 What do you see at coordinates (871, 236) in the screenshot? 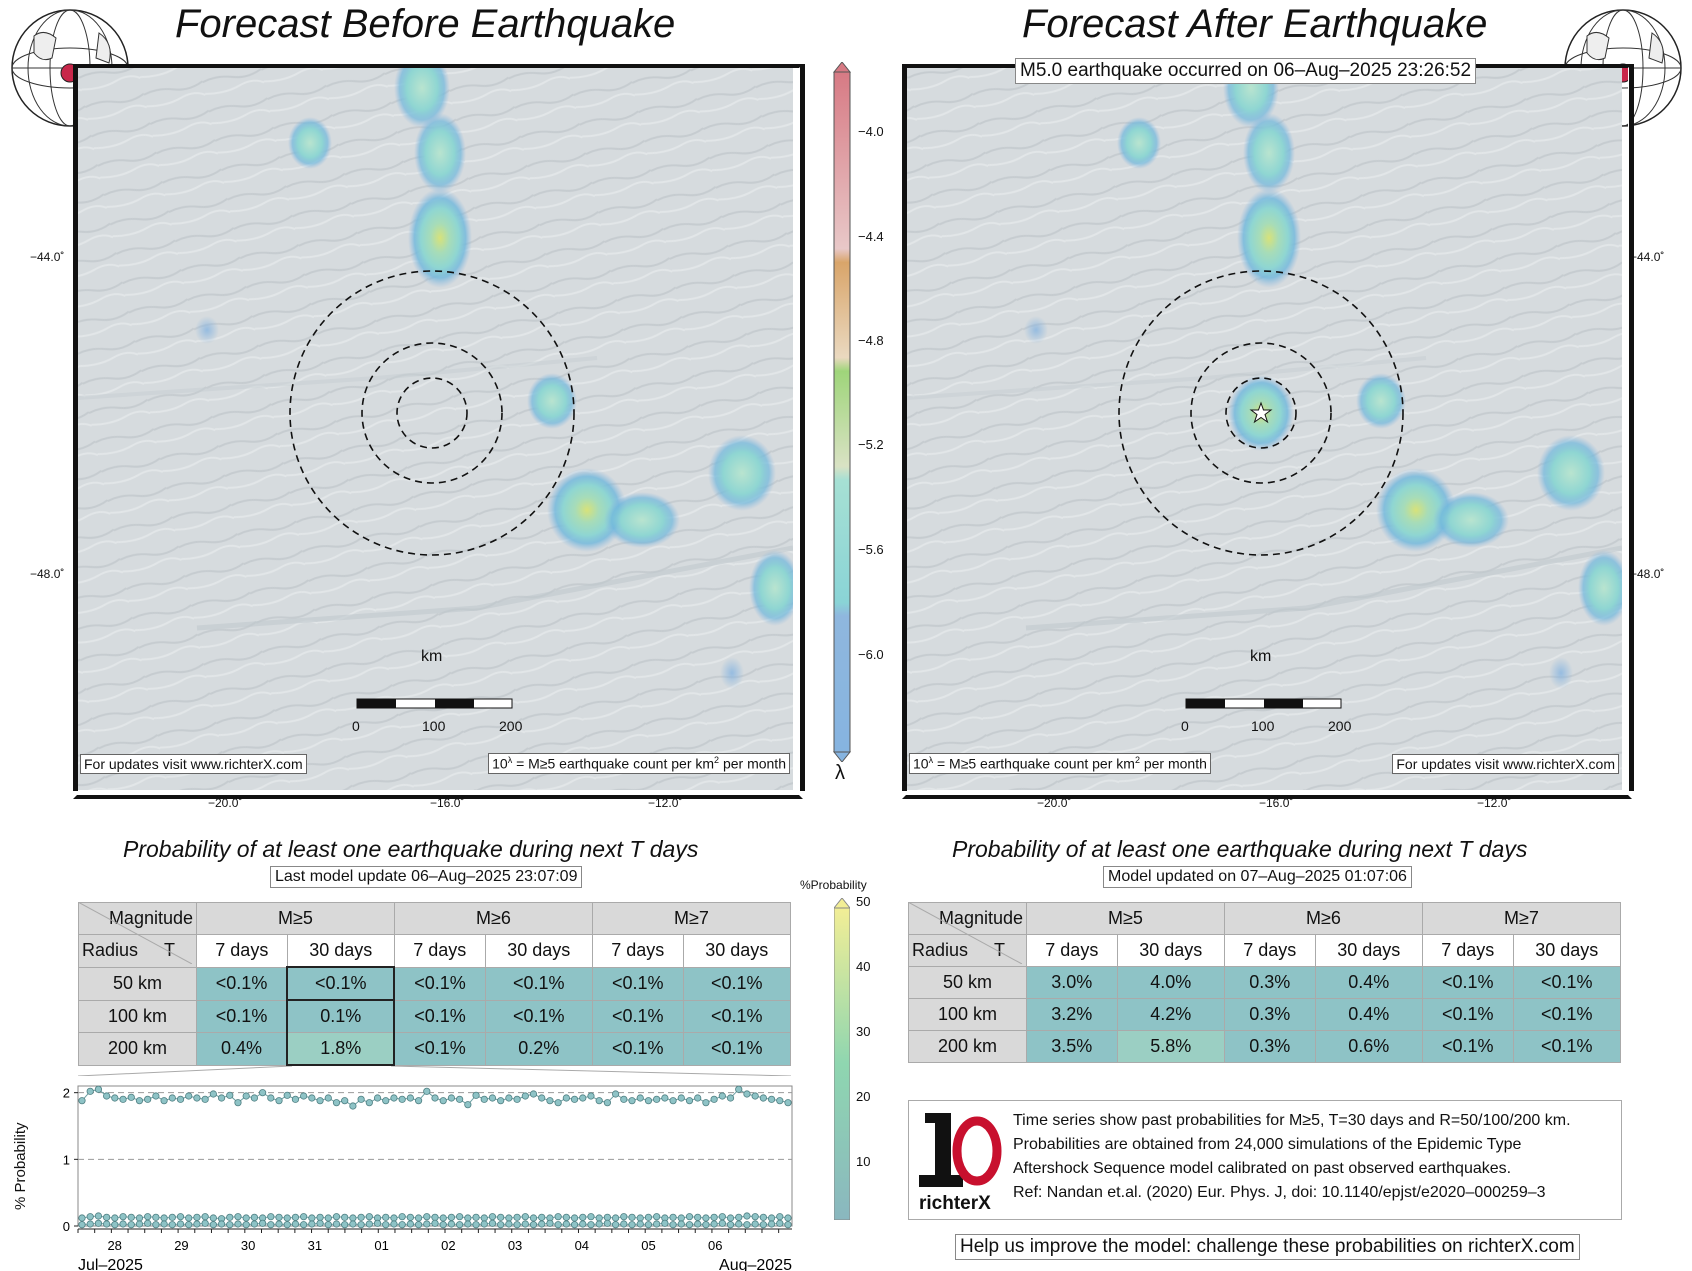
I see `lambda-tick-2: −4.4` at bounding box center [871, 236].